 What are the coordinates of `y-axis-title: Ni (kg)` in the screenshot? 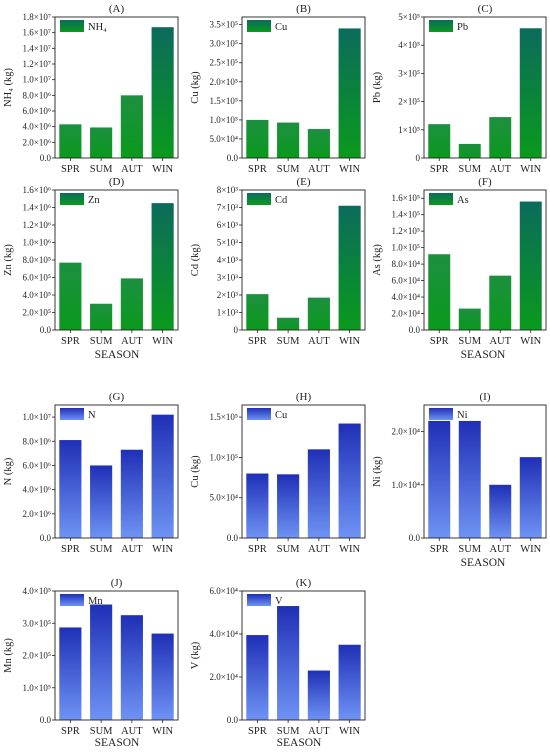 It's located at (377, 471).